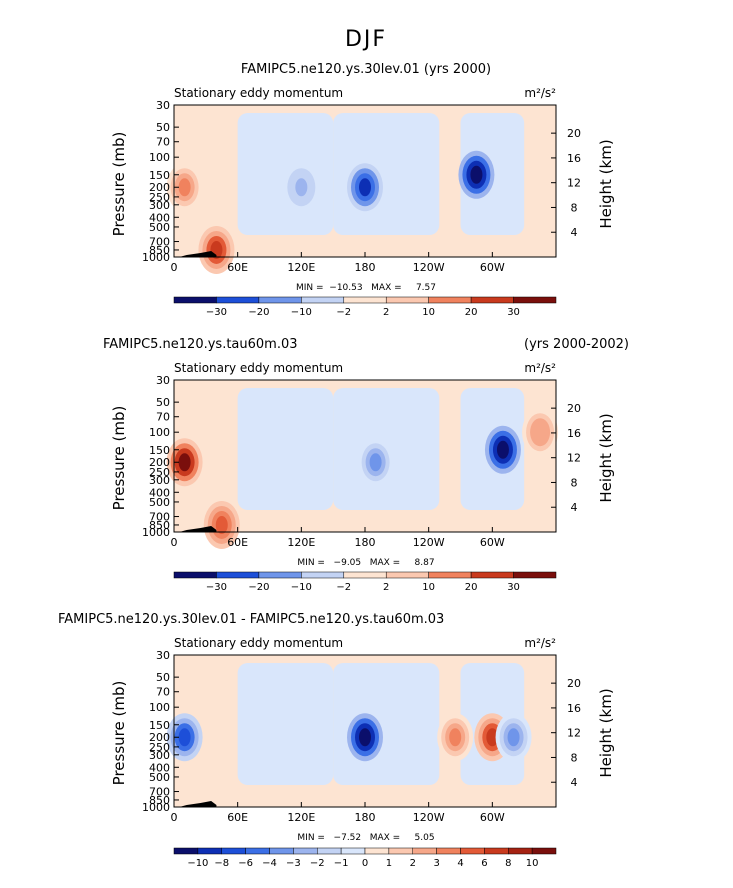  I want to click on panel-3-min-max: MIN = −7.52 MAX = 5.05, so click(365, 838).